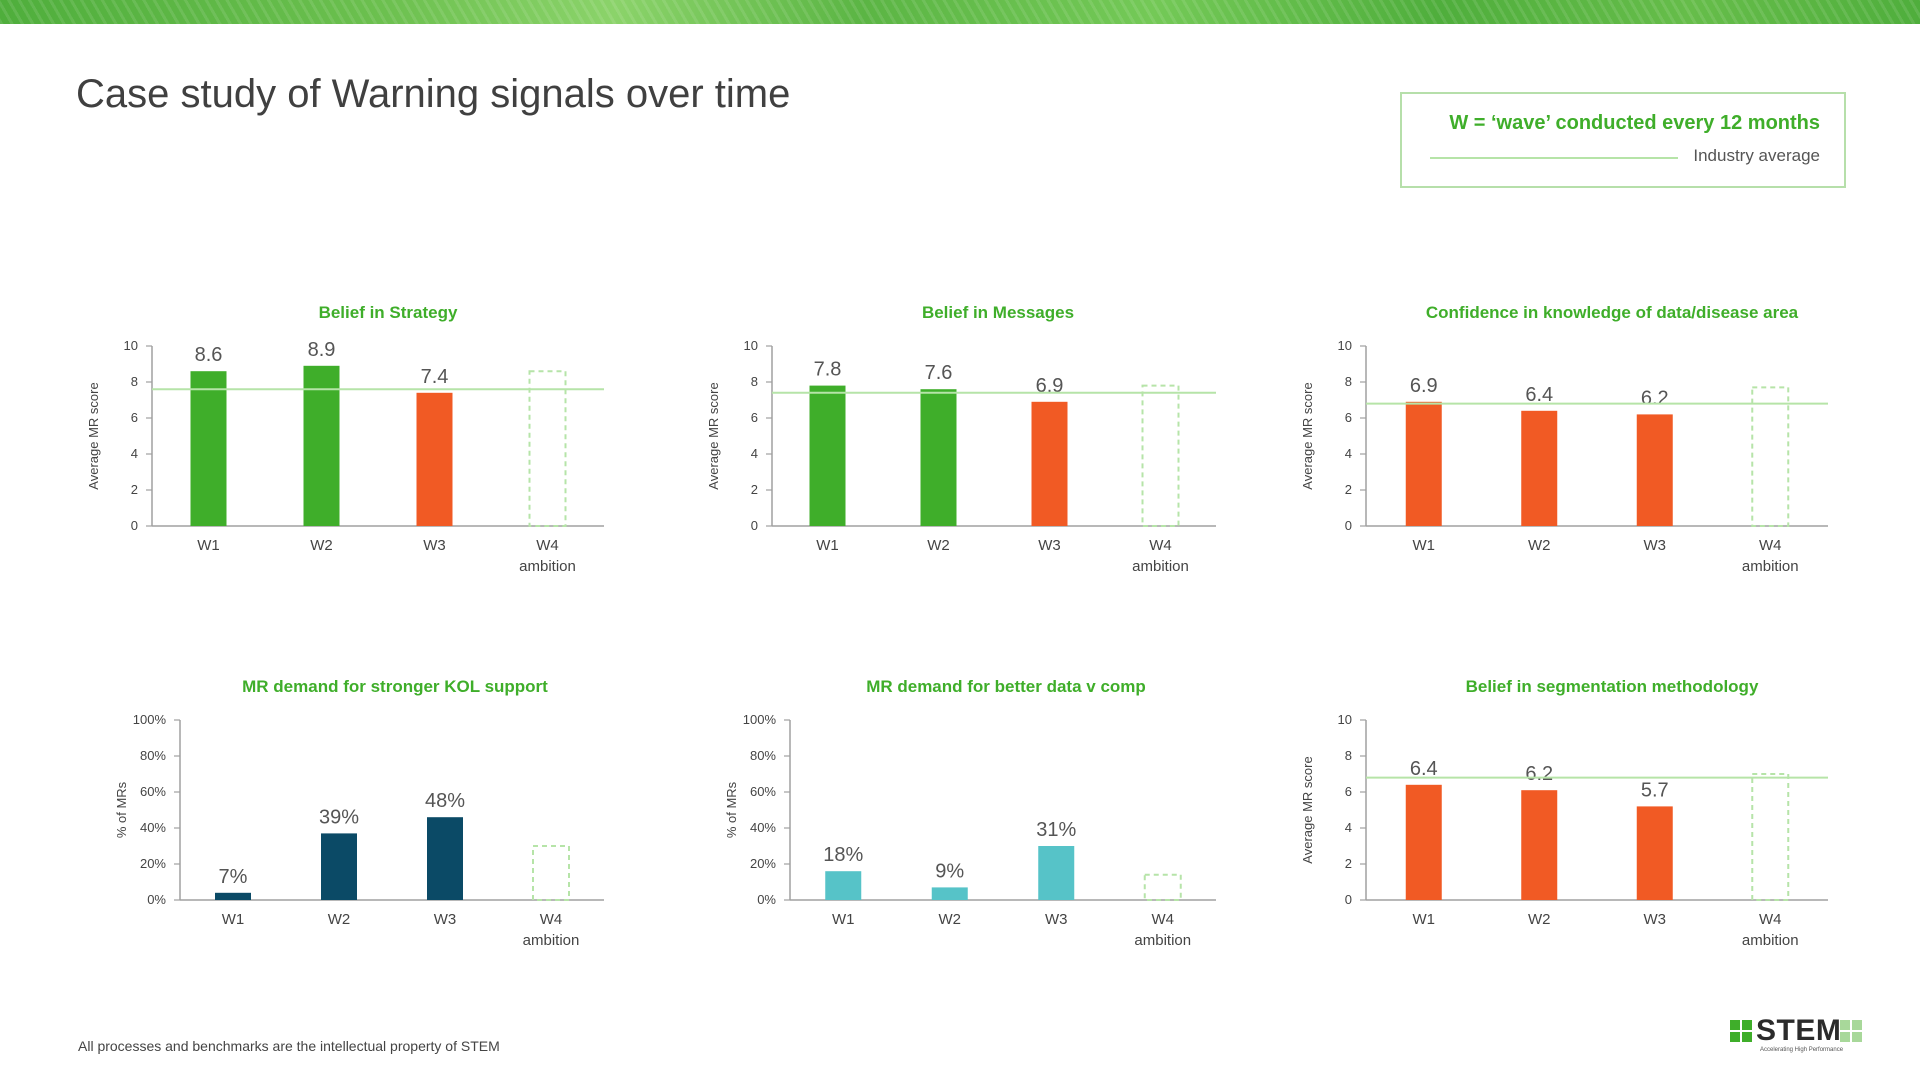 The image size is (1920, 1080). I want to click on top-decorative-band, so click(960, 12).